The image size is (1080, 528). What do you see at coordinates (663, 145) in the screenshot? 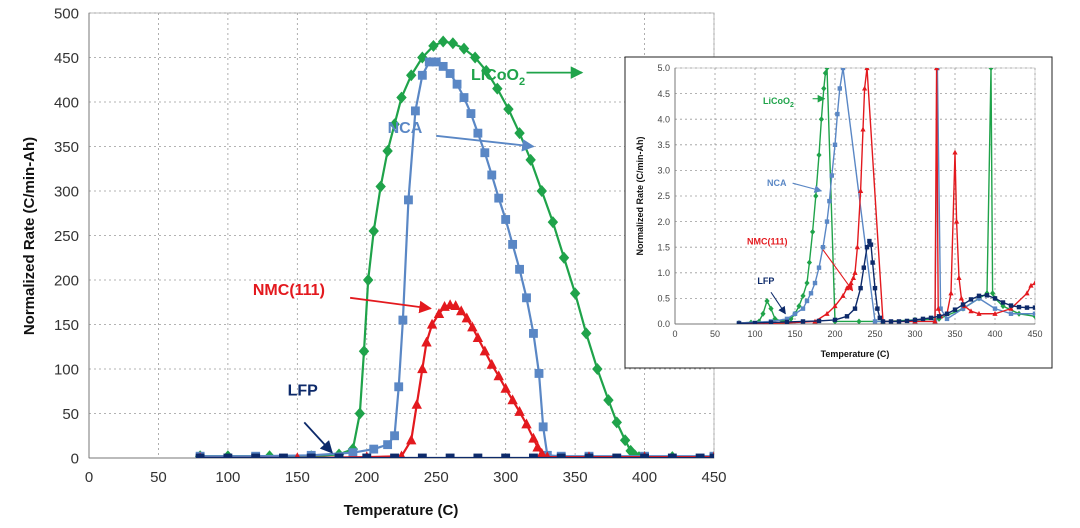
I see `inset-y-tick-label: 3.5` at bounding box center [663, 145].